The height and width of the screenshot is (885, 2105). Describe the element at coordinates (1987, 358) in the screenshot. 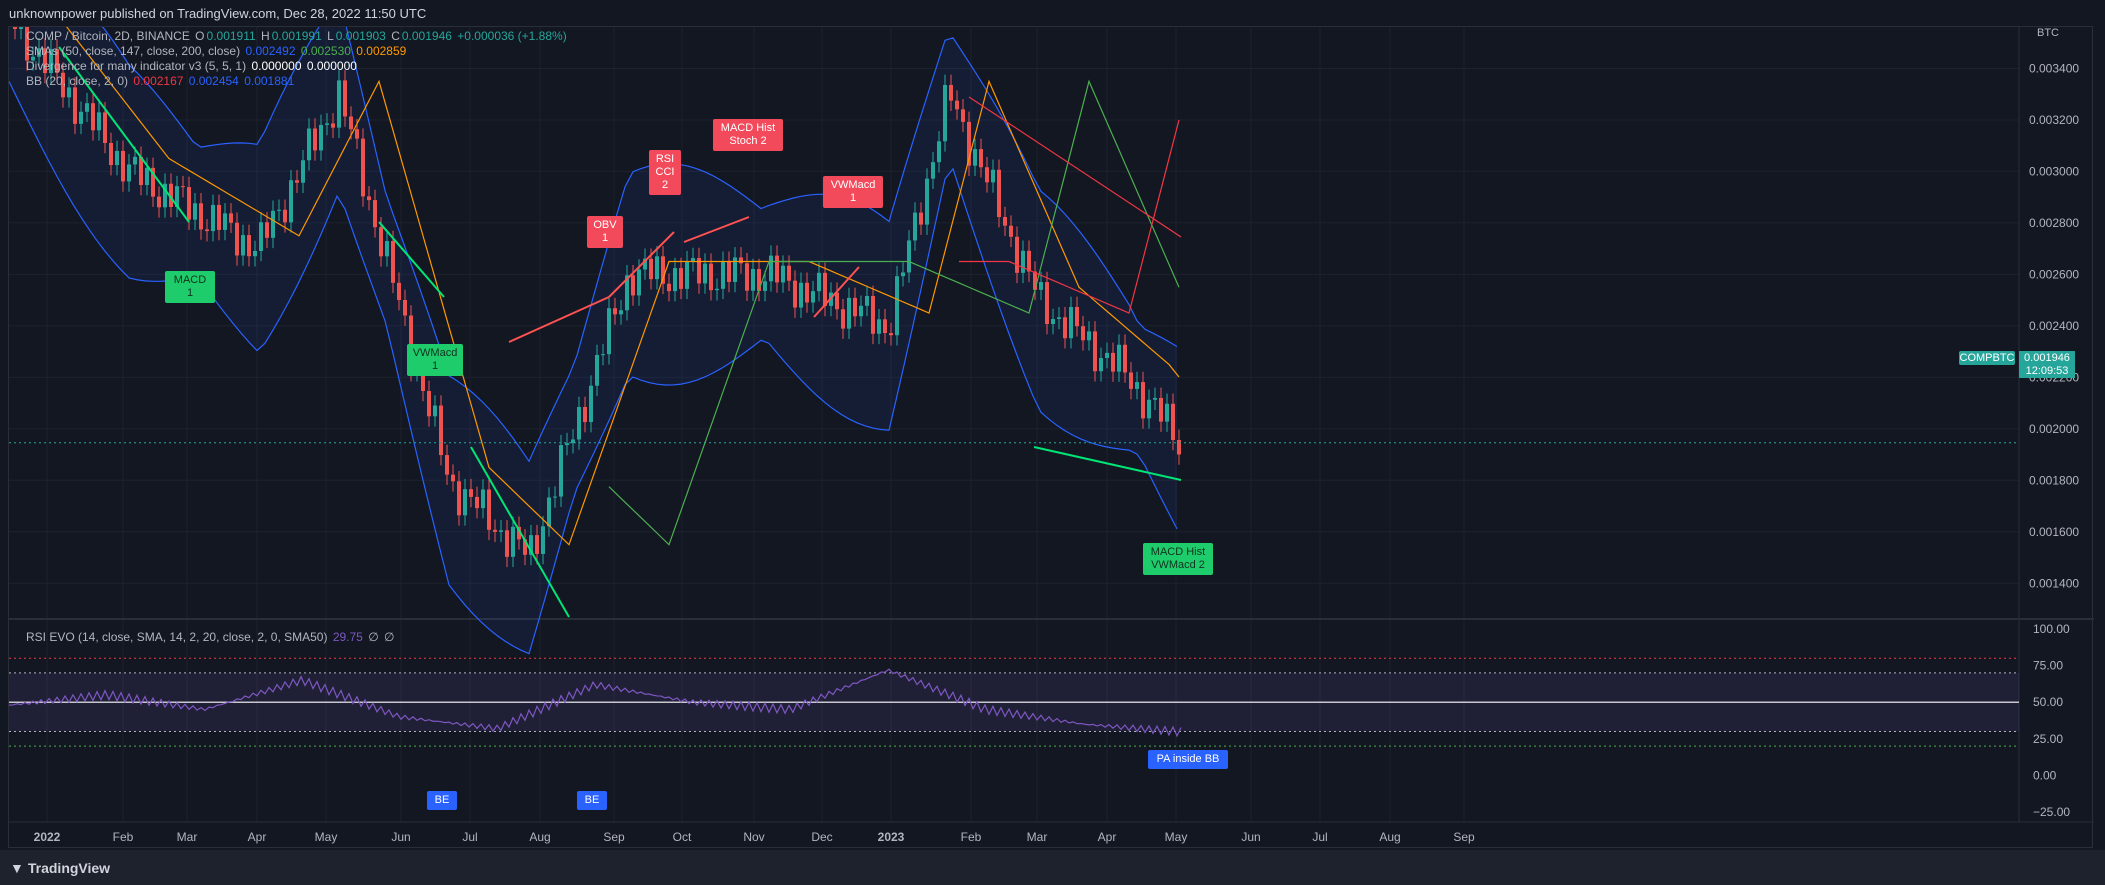

I see `symbol-badge: COMPBTC` at that location.